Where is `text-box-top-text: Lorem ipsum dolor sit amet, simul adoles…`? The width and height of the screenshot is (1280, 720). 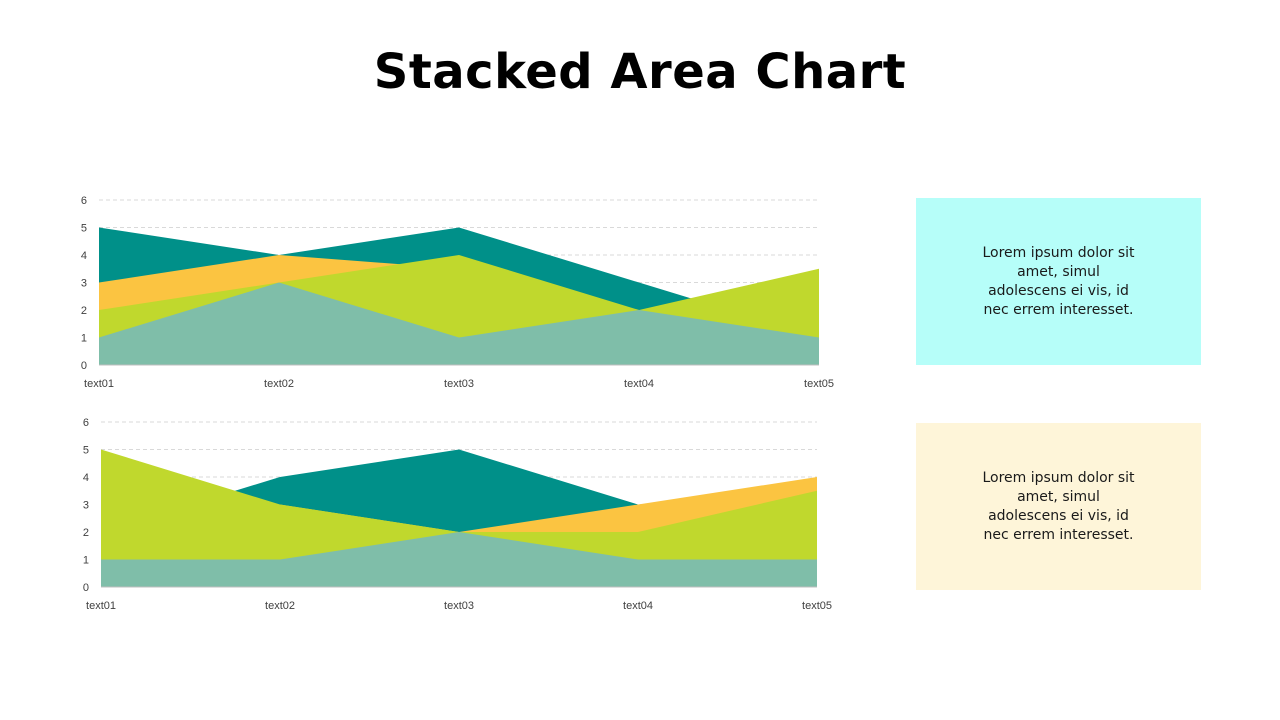 text-box-top-text: Lorem ipsum dolor sit amet, simul adoles… is located at coordinates (1058, 281).